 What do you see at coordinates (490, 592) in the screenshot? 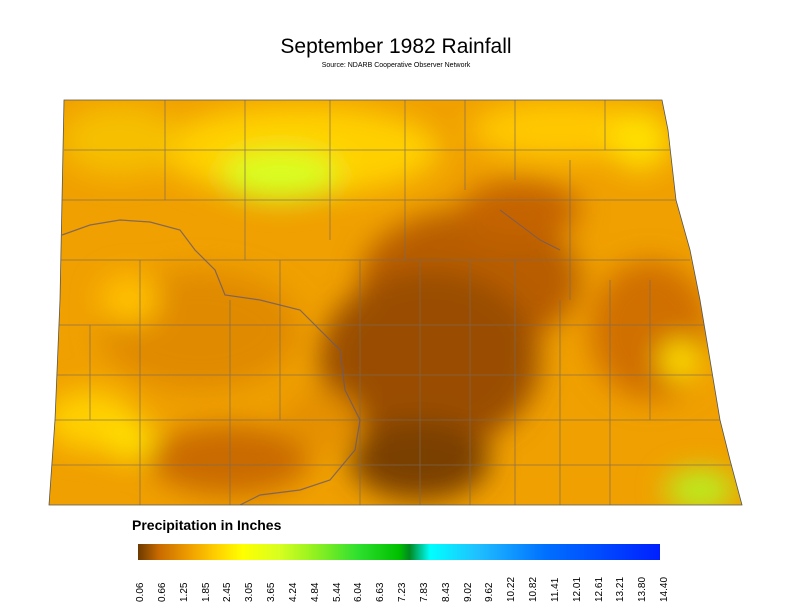
I see `legend-tick-label: 9.62` at bounding box center [490, 592].